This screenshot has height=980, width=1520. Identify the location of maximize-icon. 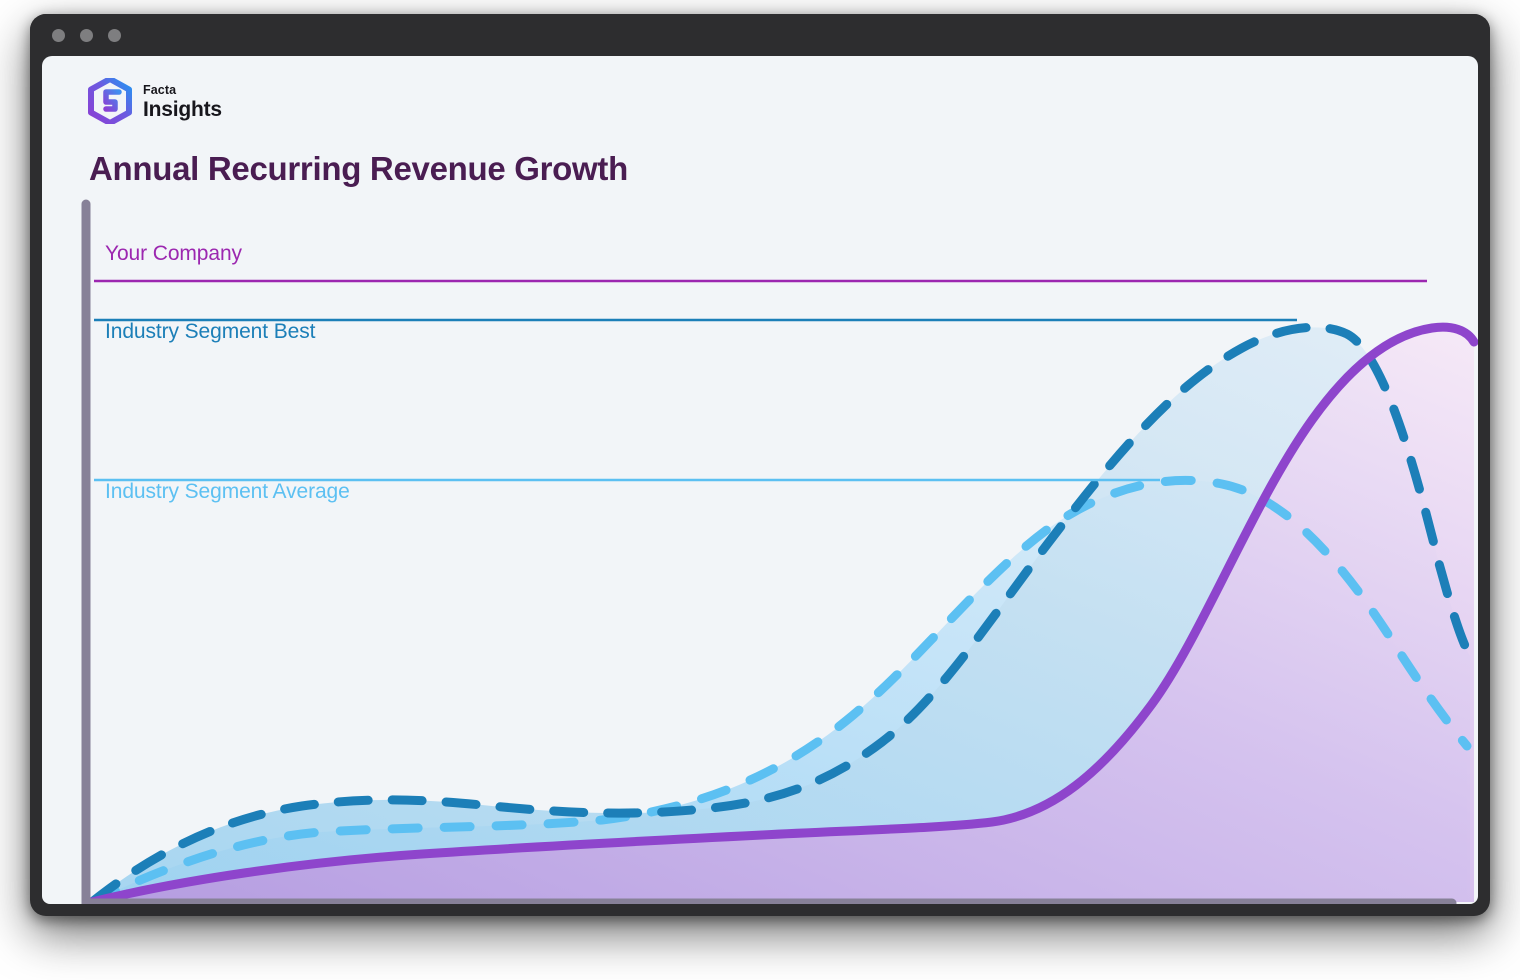
(114, 35).